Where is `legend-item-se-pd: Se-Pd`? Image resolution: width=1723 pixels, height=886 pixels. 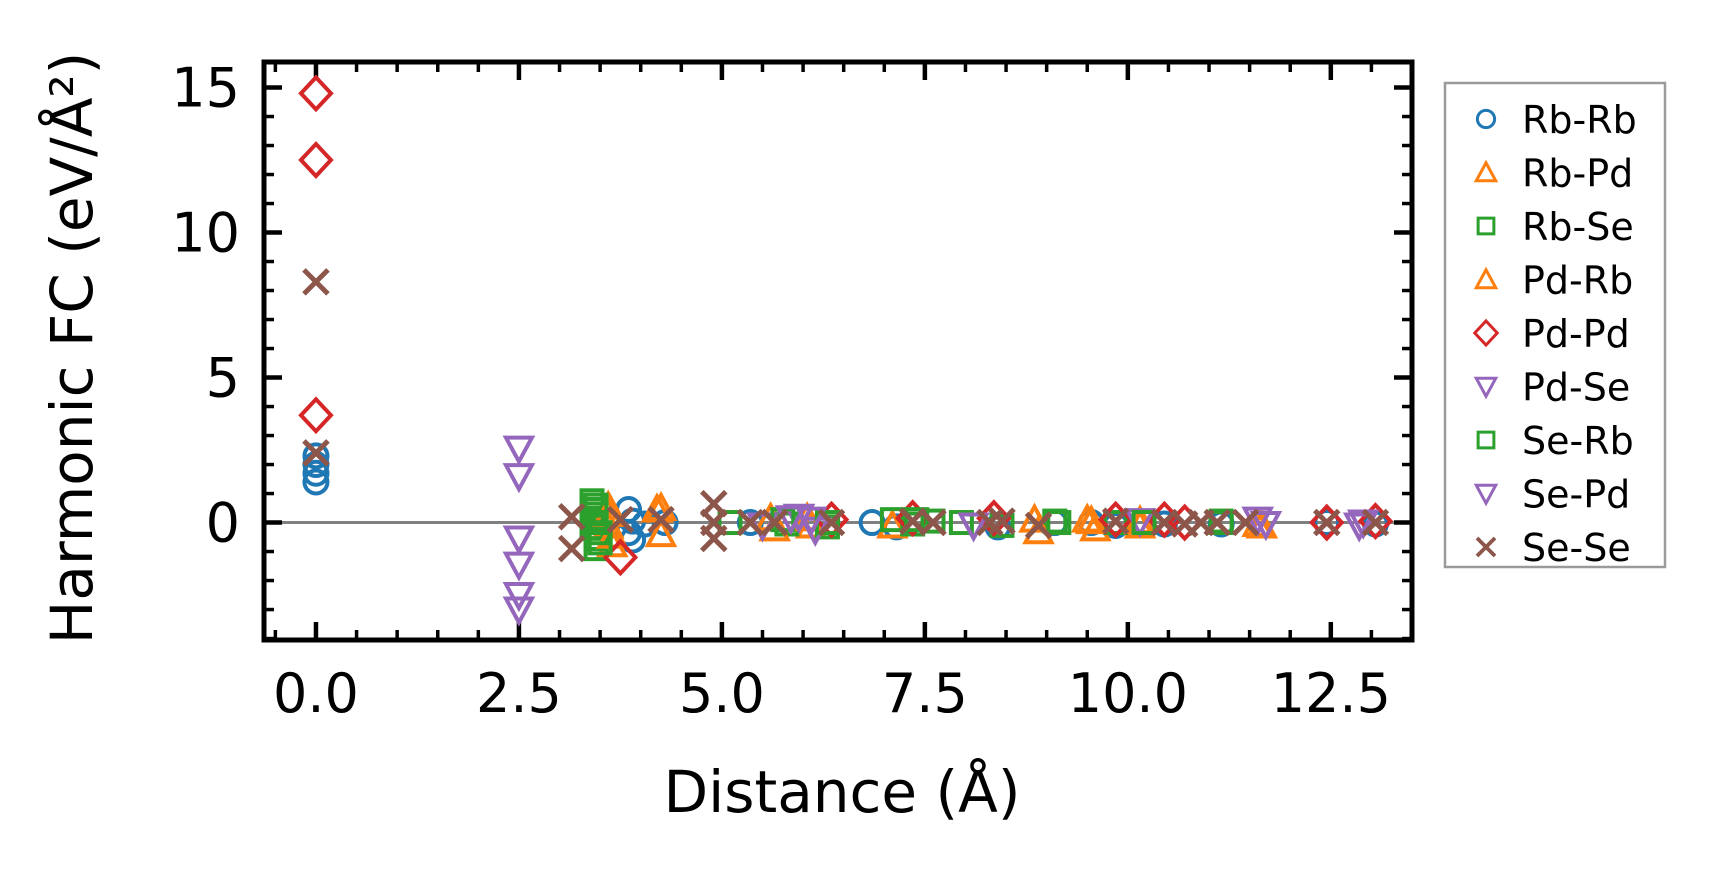
legend-item-se-pd: Se-Pd is located at coordinates (1551, 495).